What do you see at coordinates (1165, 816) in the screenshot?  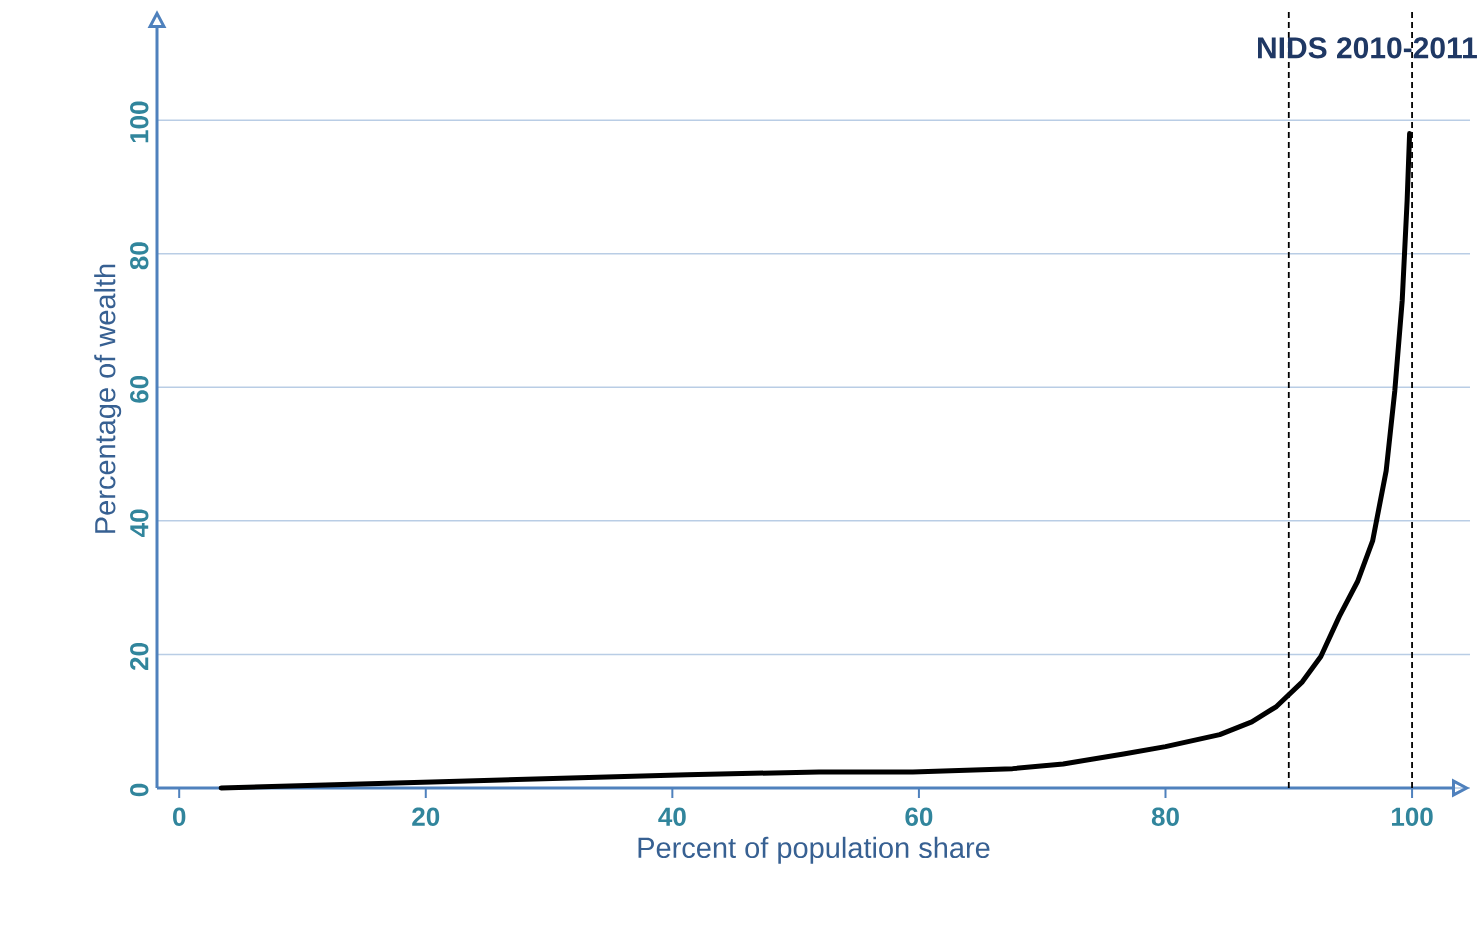 I see `x-tick-label: 80` at bounding box center [1165, 816].